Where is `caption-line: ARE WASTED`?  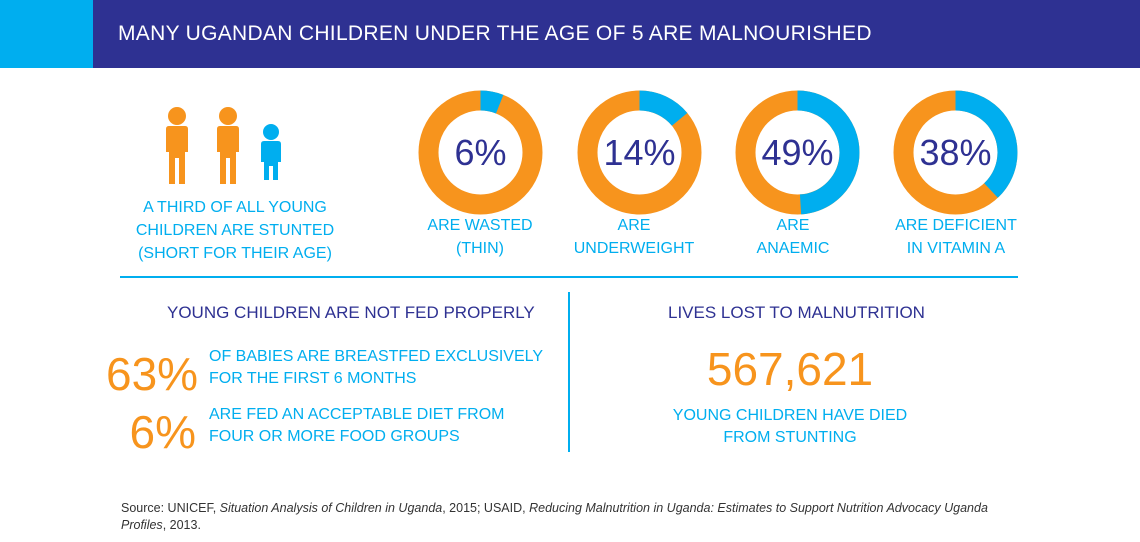 caption-line: ARE WASTED is located at coordinates (480, 225).